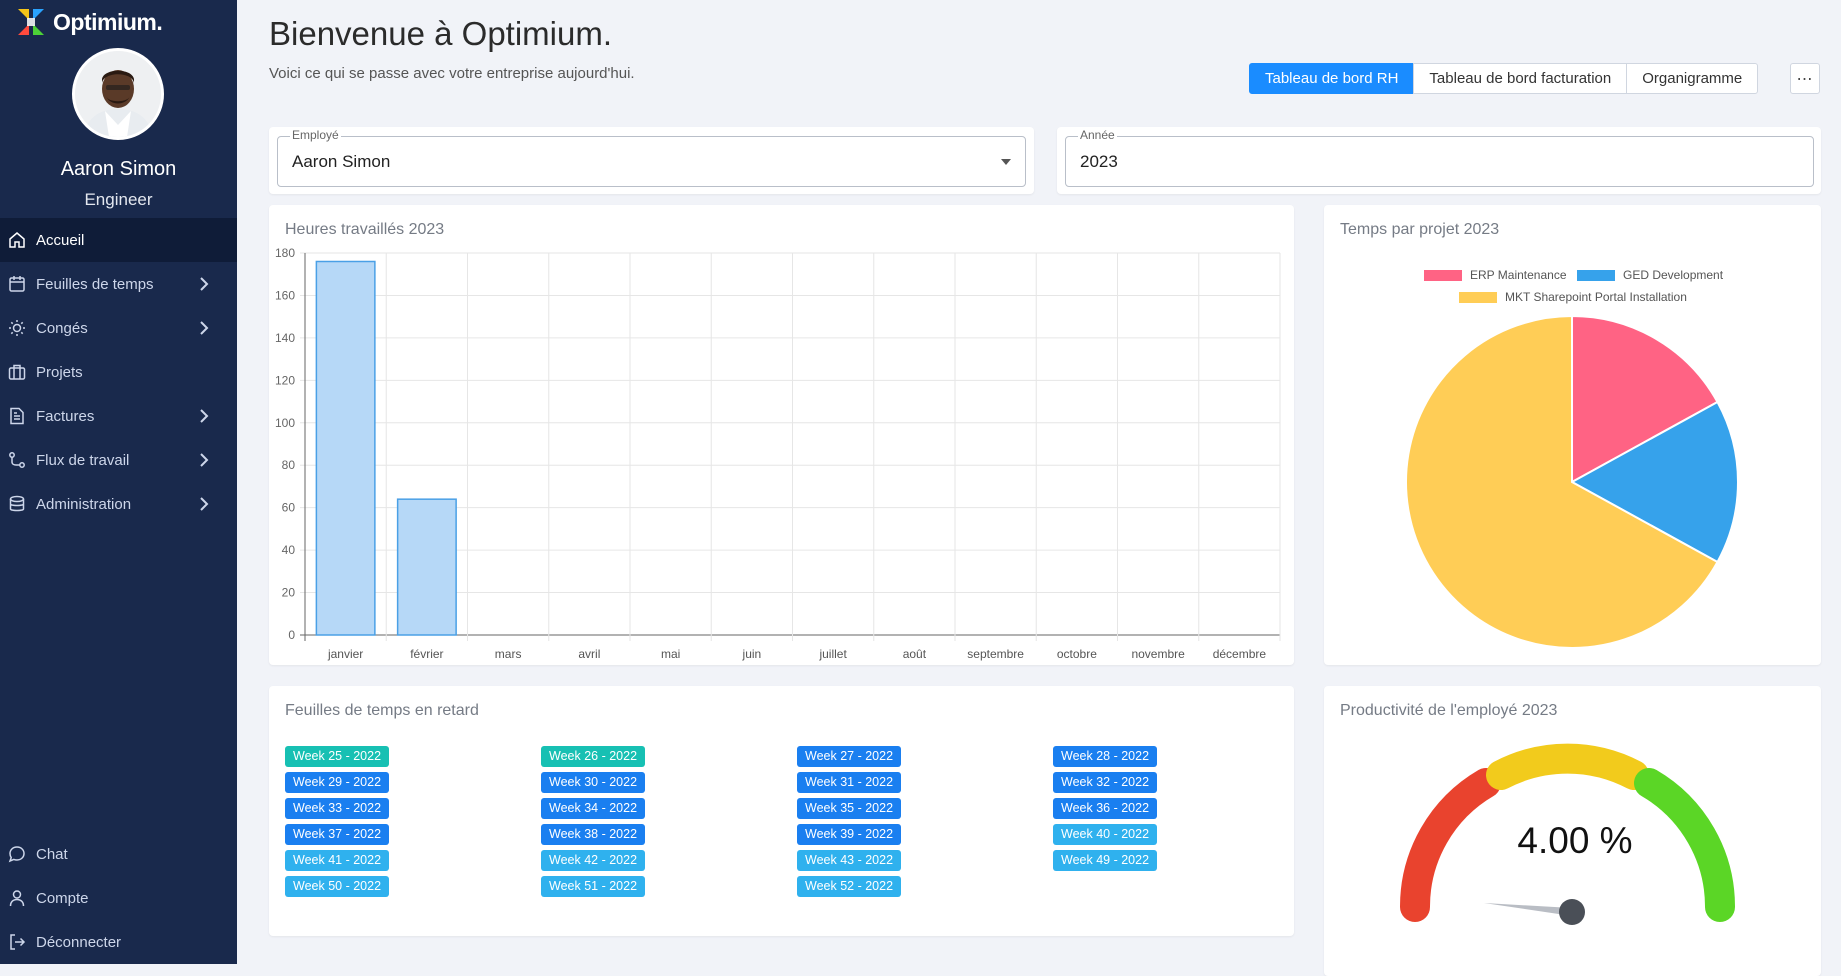  Describe the element at coordinates (1105, 808) in the screenshot. I see `week-badge: Week 36 - 2022` at that location.